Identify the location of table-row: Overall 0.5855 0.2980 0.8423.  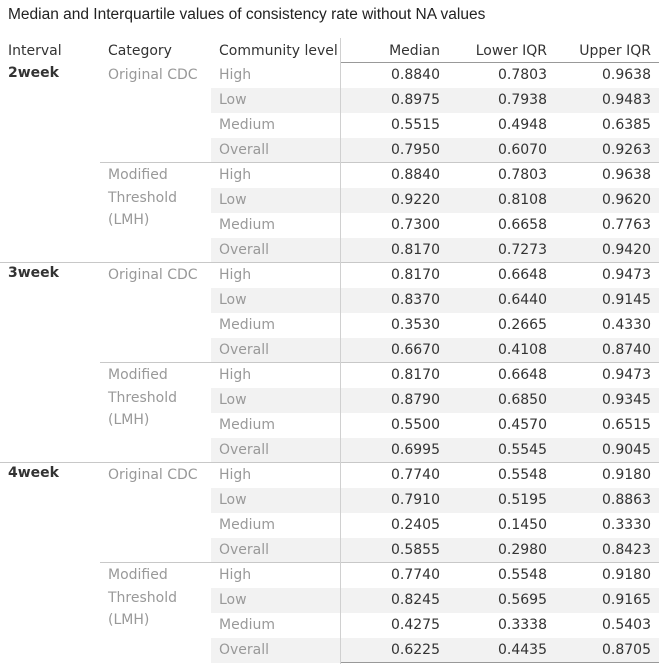
(329, 550).